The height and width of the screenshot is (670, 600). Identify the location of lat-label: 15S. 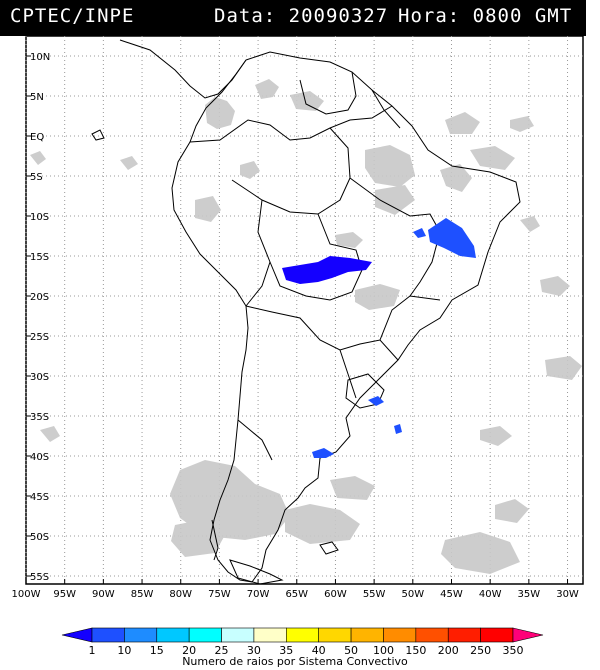
(39, 257).